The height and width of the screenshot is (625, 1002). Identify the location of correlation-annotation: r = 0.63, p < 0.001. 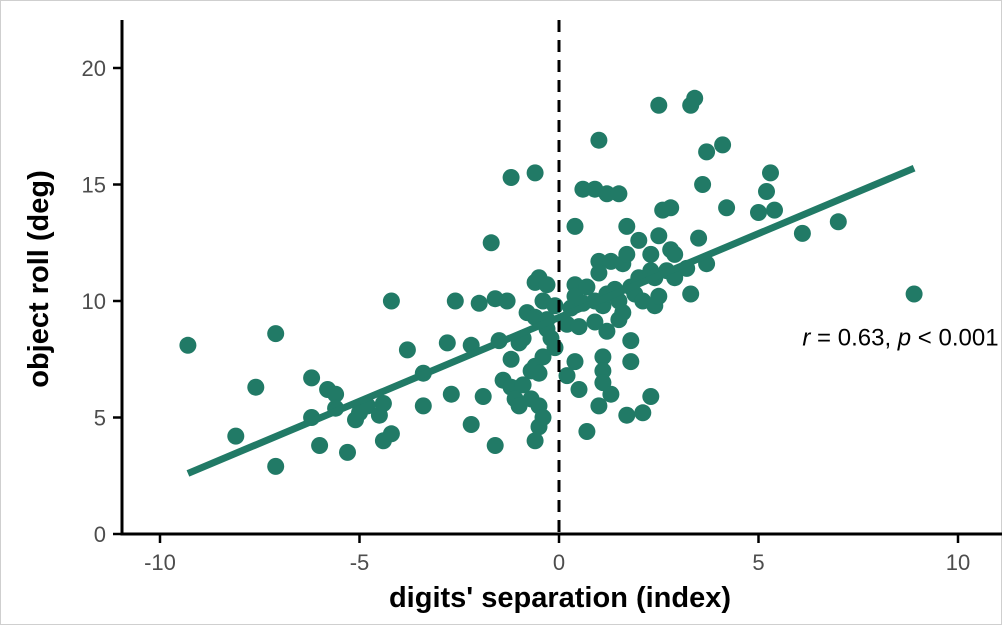
(900, 337).